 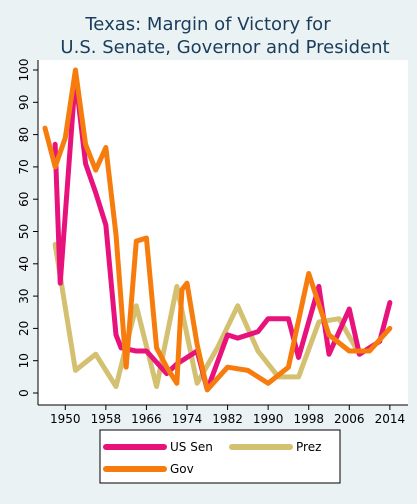 What do you see at coordinates (24, 166) in the screenshot?
I see `y-tick-label: 70` at bounding box center [24, 166].